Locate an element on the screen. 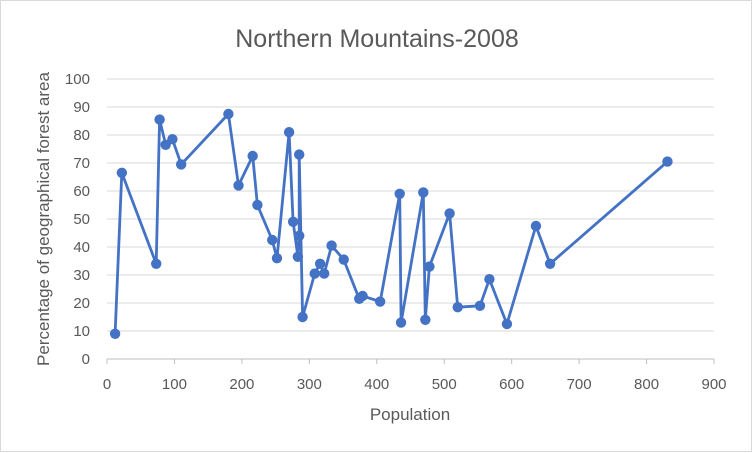  x-tick-label: 700 is located at coordinates (579, 384).